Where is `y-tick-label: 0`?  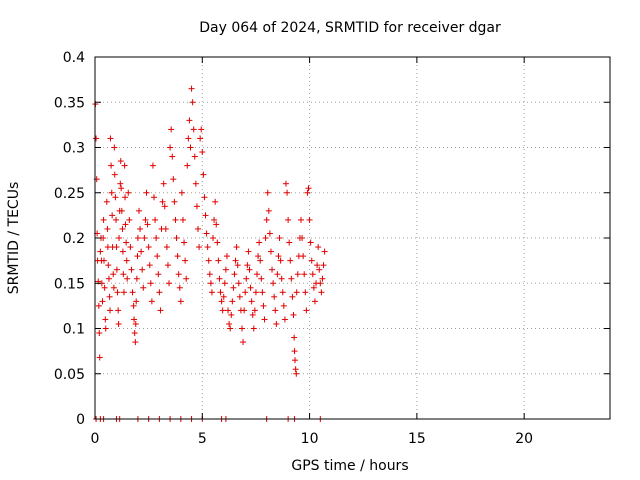 y-tick-label: 0 is located at coordinates (80, 420).